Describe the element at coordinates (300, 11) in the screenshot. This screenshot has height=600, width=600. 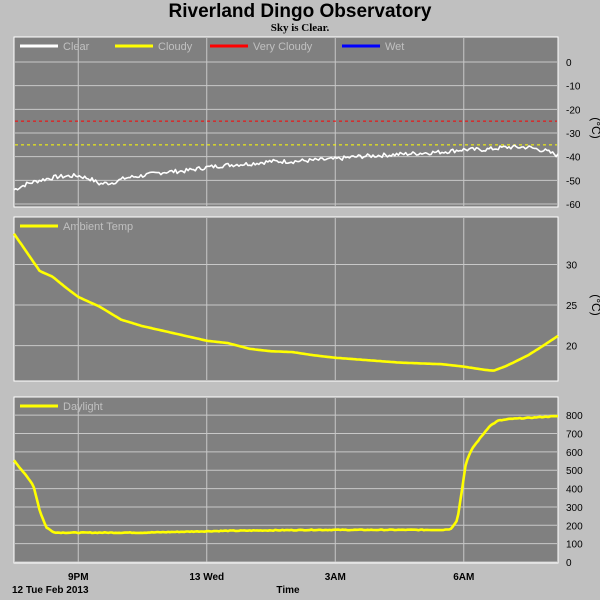
I see `chart-title: Riverland Dingo Observatory` at that location.